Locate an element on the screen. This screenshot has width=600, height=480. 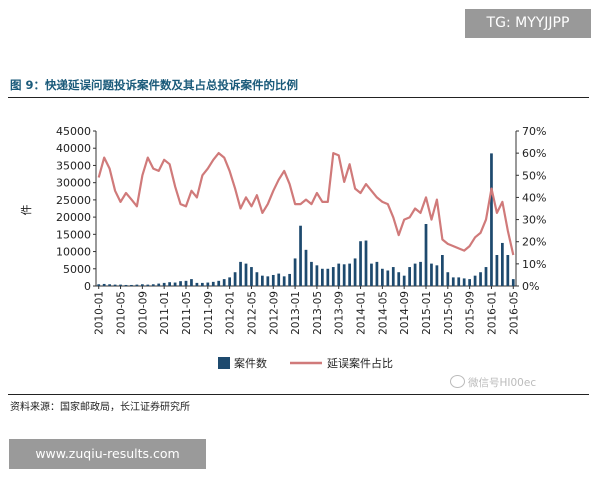
y-tick-label: 10000 is located at coordinates (73, 252).